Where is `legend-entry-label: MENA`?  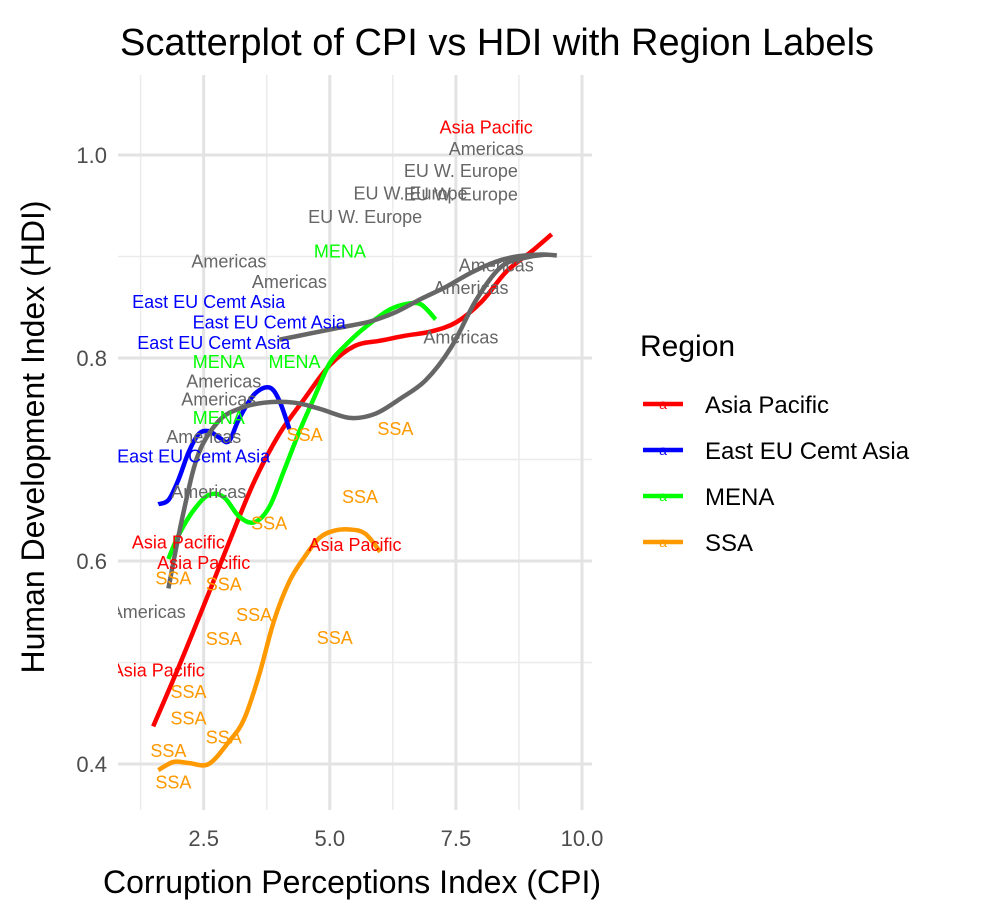
legend-entry-label: MENA is located at coordinates (739, 497).